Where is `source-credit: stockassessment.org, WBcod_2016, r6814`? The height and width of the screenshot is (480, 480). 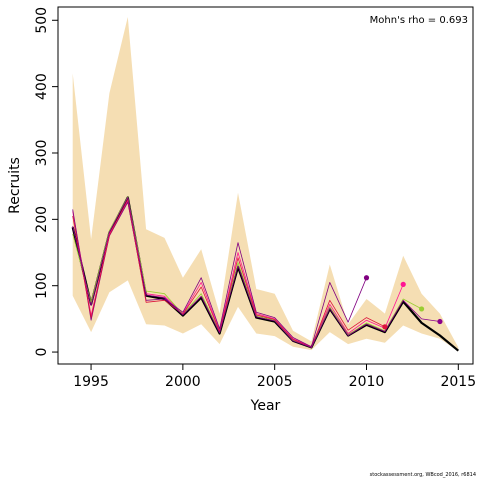
source-credit: stockassessment.org, WBcod_2016, r6814 is located at coordinates (422, 475).